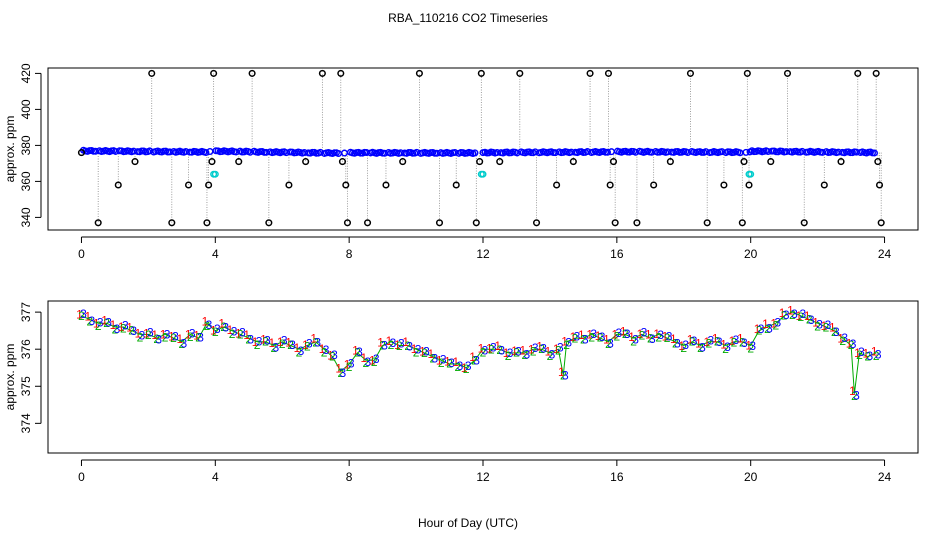 This screenshot has height=545, width=936. What do you see at coordinates (479, 352) in the screenshot?
I see `series-line` at bounding box center [479, 352].